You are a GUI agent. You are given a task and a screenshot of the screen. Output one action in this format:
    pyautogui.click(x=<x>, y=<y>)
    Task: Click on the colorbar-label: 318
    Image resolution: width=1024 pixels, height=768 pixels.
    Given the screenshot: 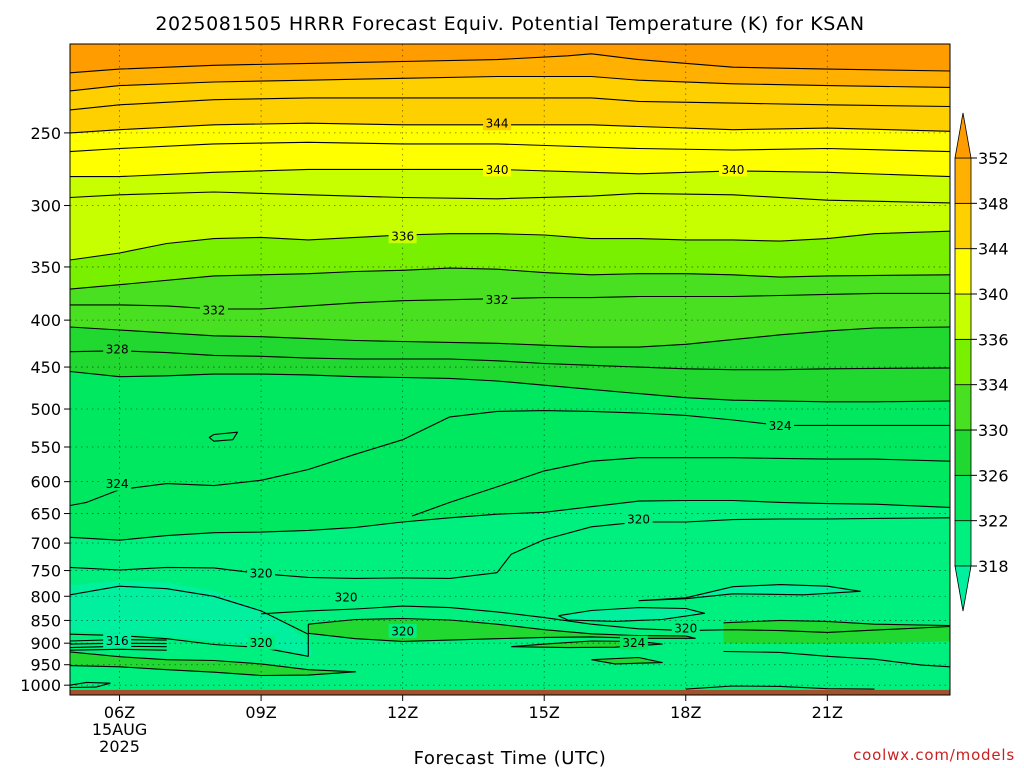 What is the action you would take?
    pyautogui.click(x=993, y=566)
    